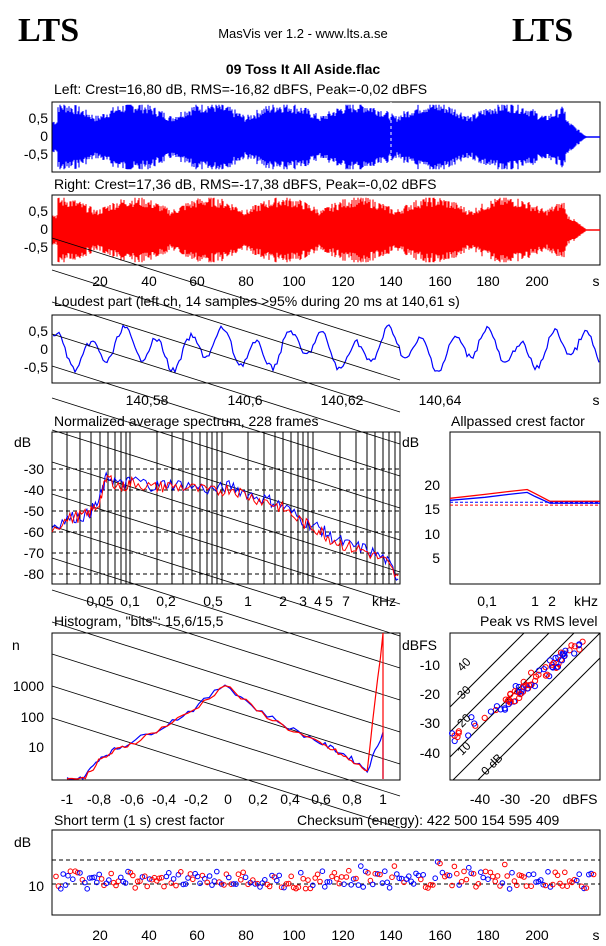 This screenshot has height=946, width=606. What do you see at coordinates (436, 558) in the screenshot?
I see `allpass-ytick: 5` at bounding box center [436, 558].